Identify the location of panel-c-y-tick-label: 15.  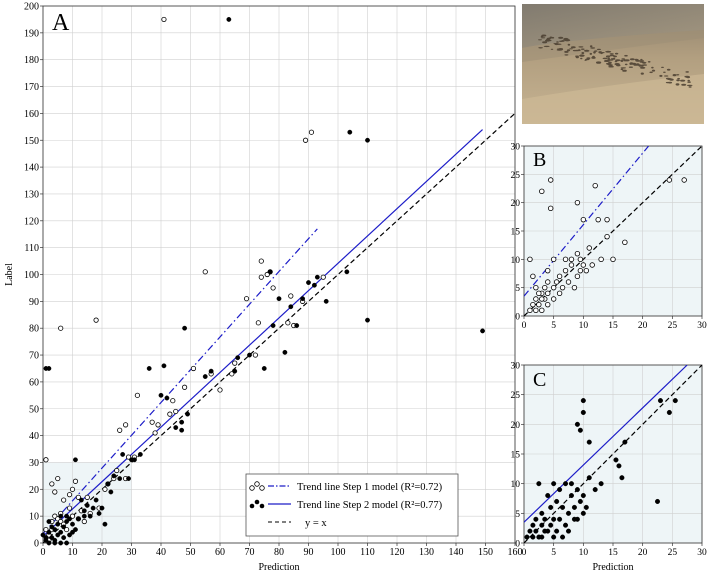
(516, 456).